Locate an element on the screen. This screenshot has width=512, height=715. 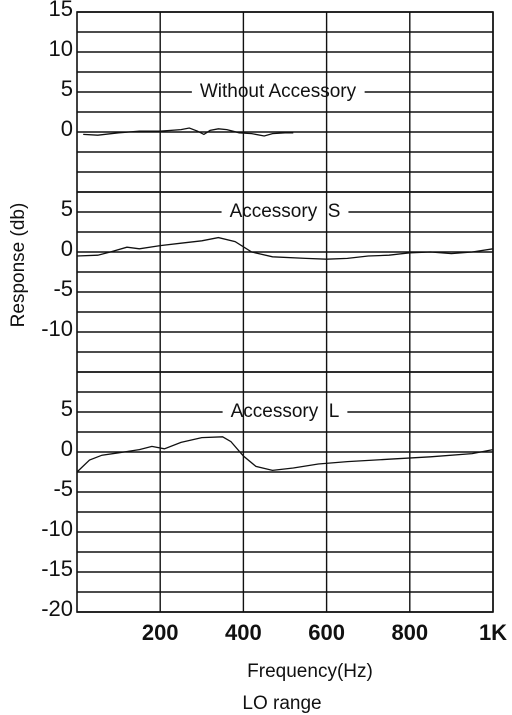
x-tick-label: 800 is located at coordinates (409, 632).